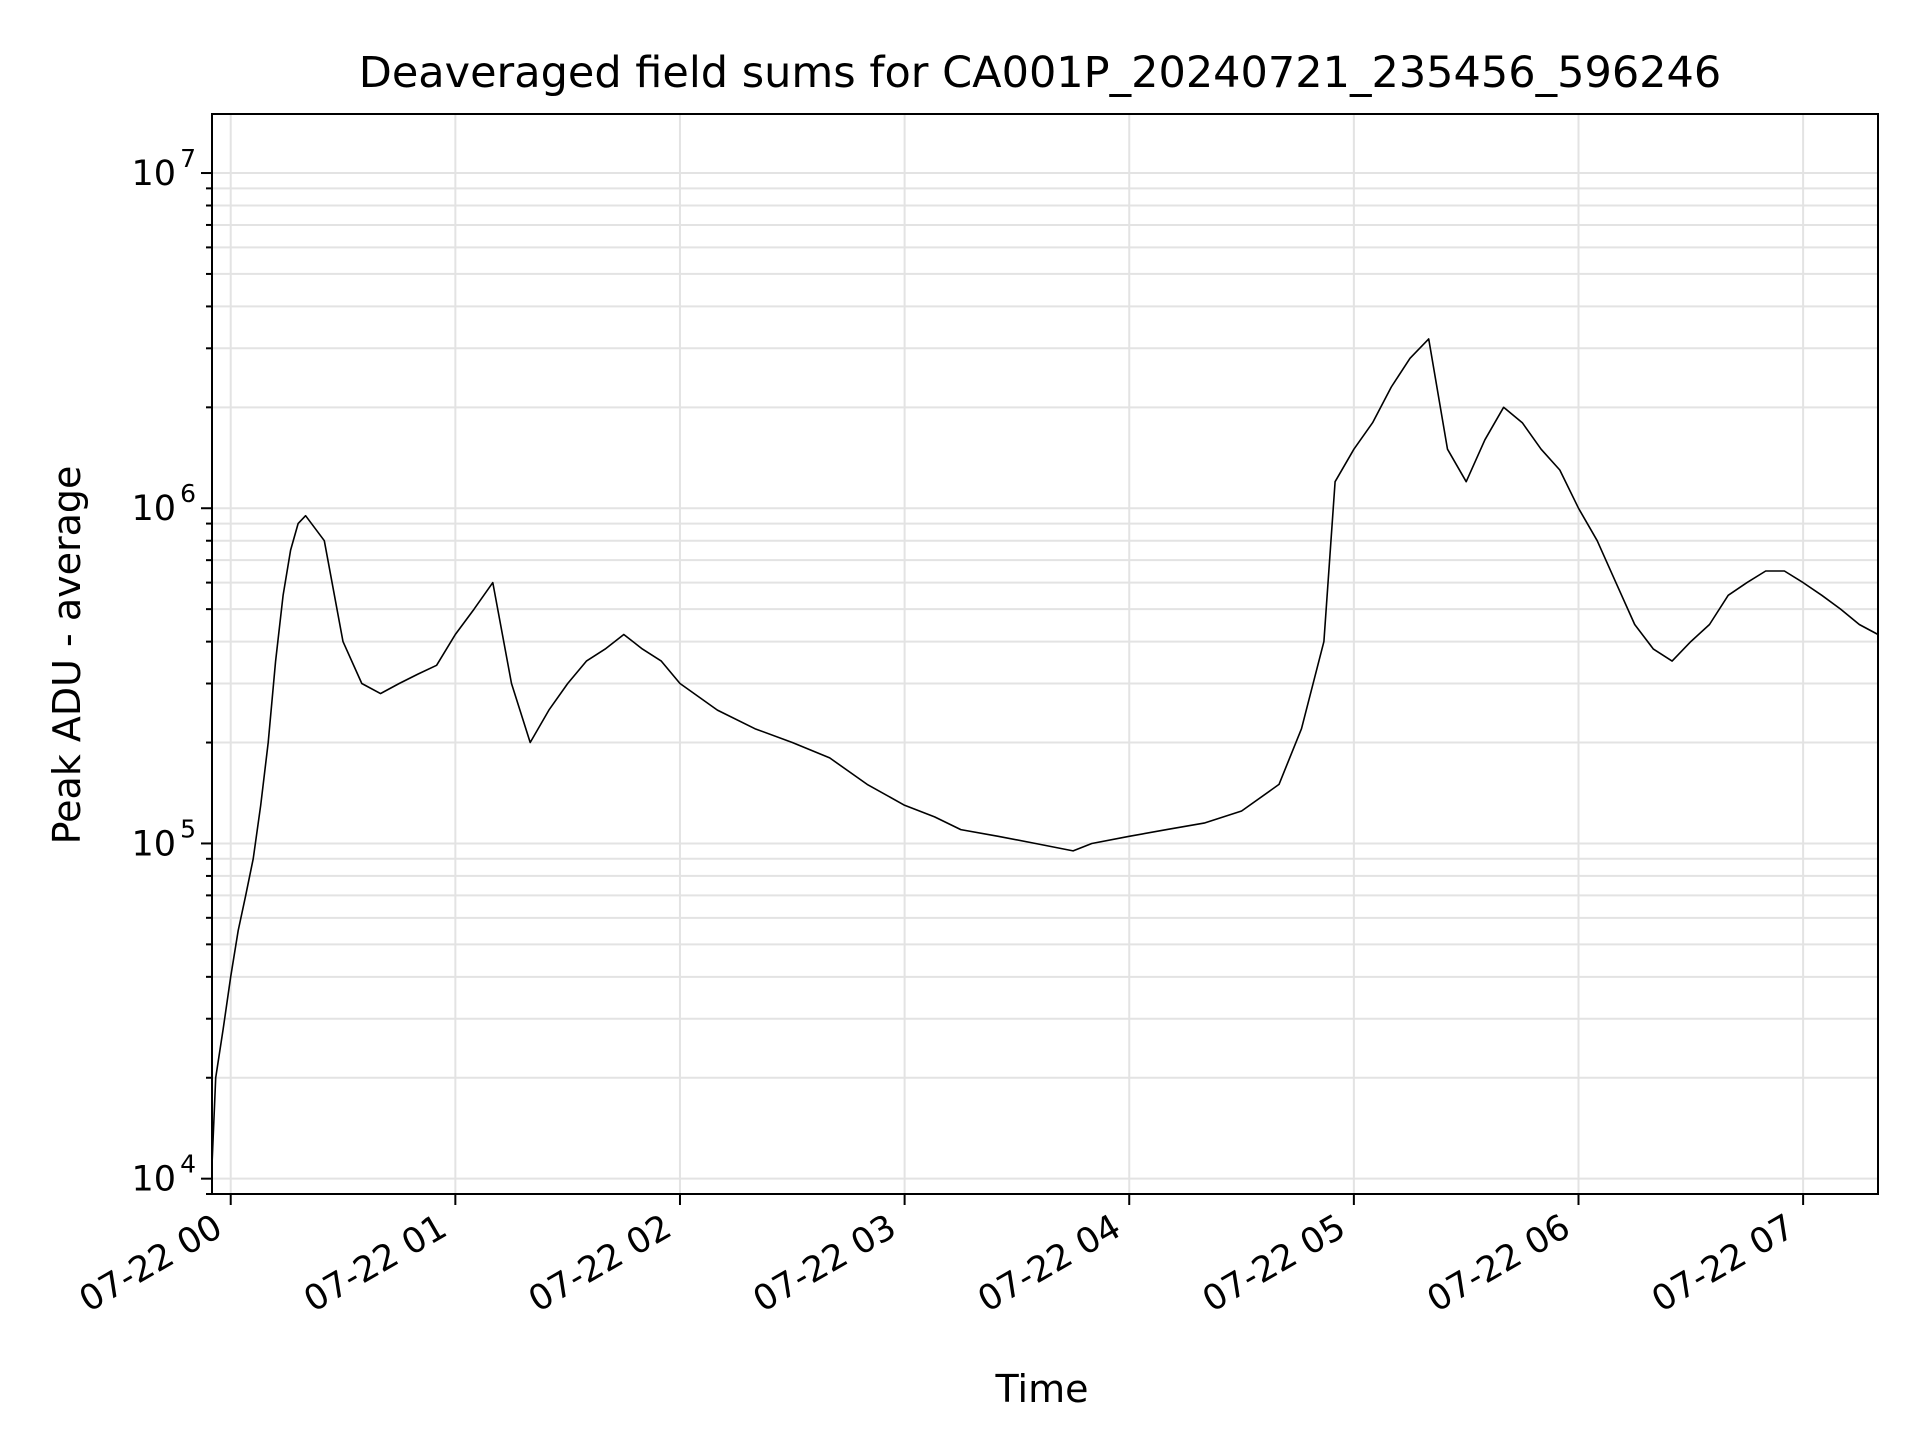 Image resolution: width=1920 pixels, height=1440 pixels. Describe the element at coordinates (188, 828) in the screenshot. I see `y-tick-exponent: 5` at that location.